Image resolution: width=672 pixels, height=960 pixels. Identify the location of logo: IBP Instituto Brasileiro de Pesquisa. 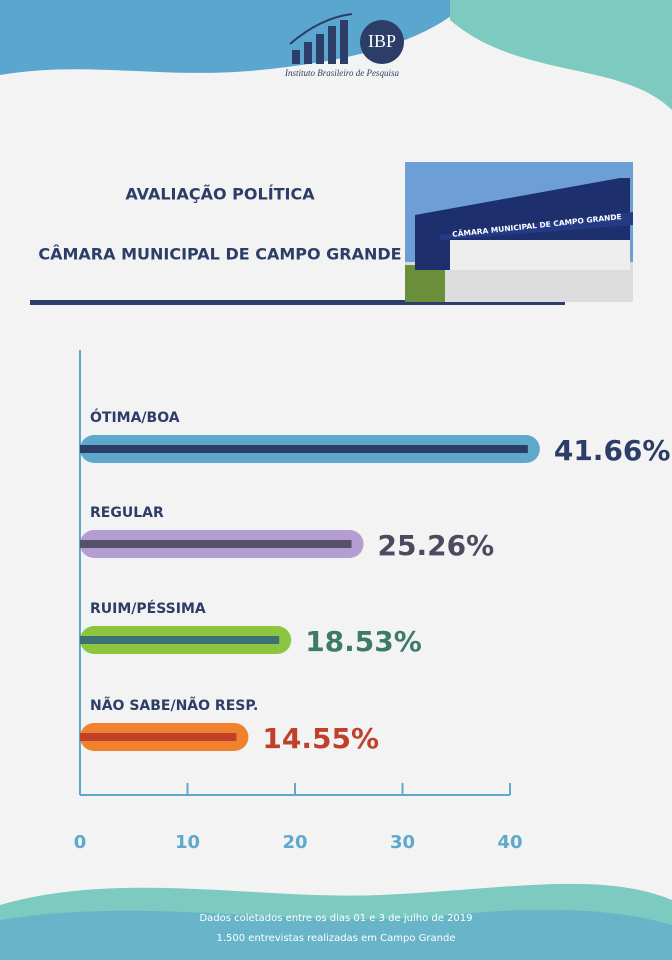
(344, 45).